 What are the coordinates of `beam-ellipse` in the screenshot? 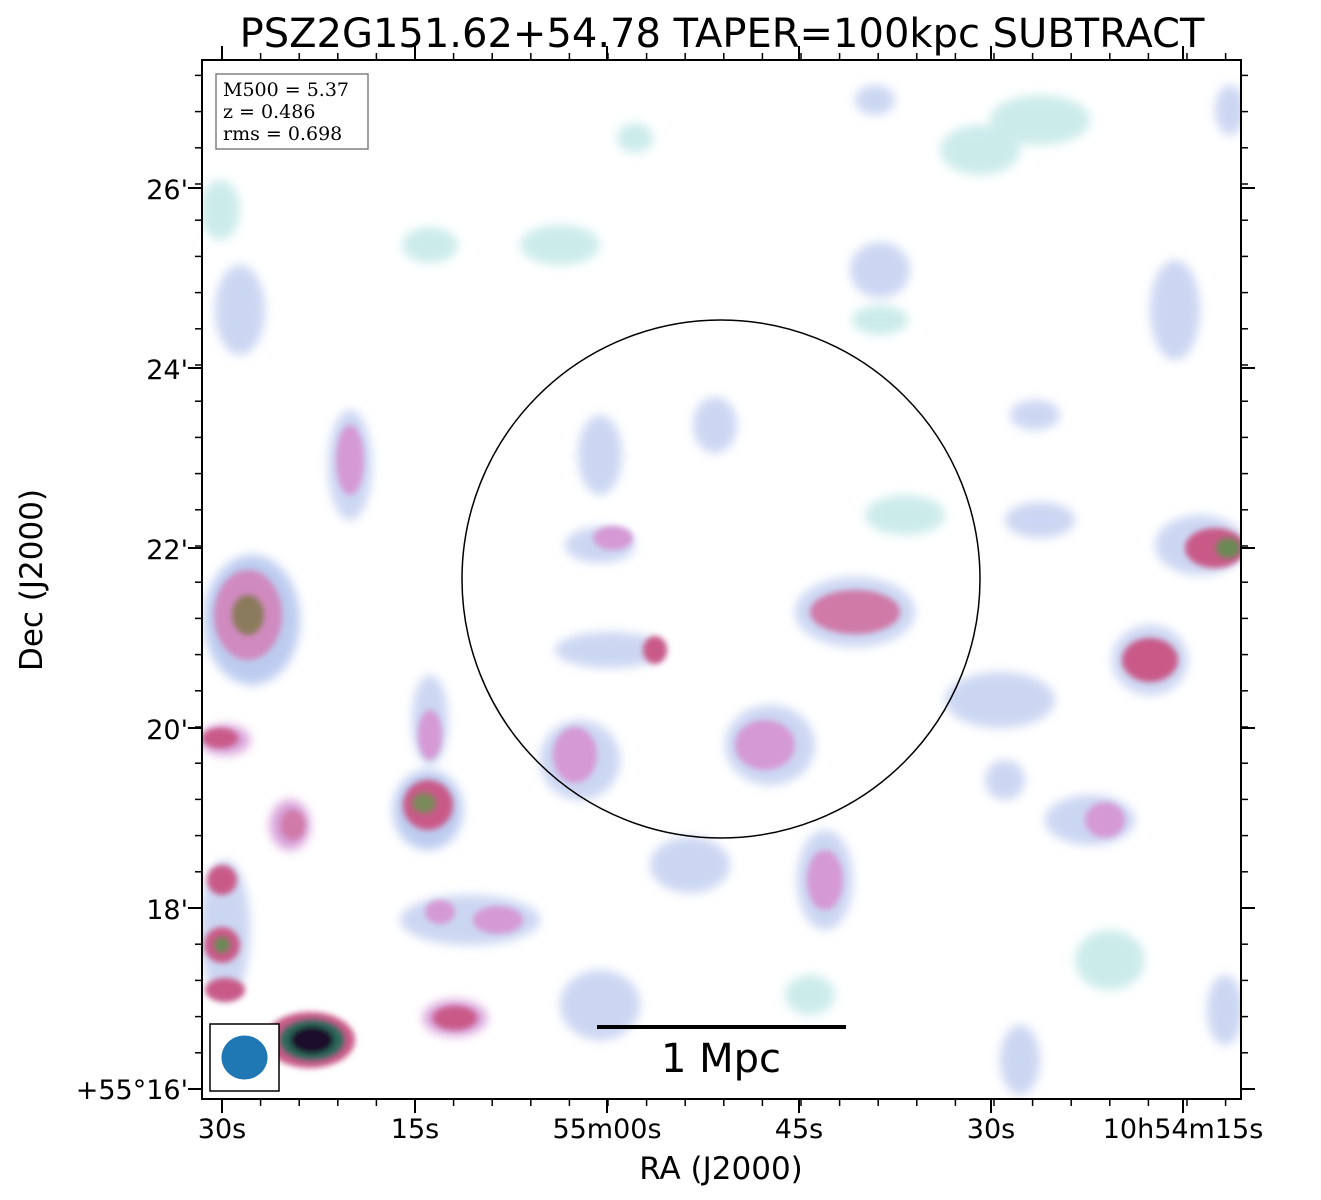 It's located at (244, 1057).